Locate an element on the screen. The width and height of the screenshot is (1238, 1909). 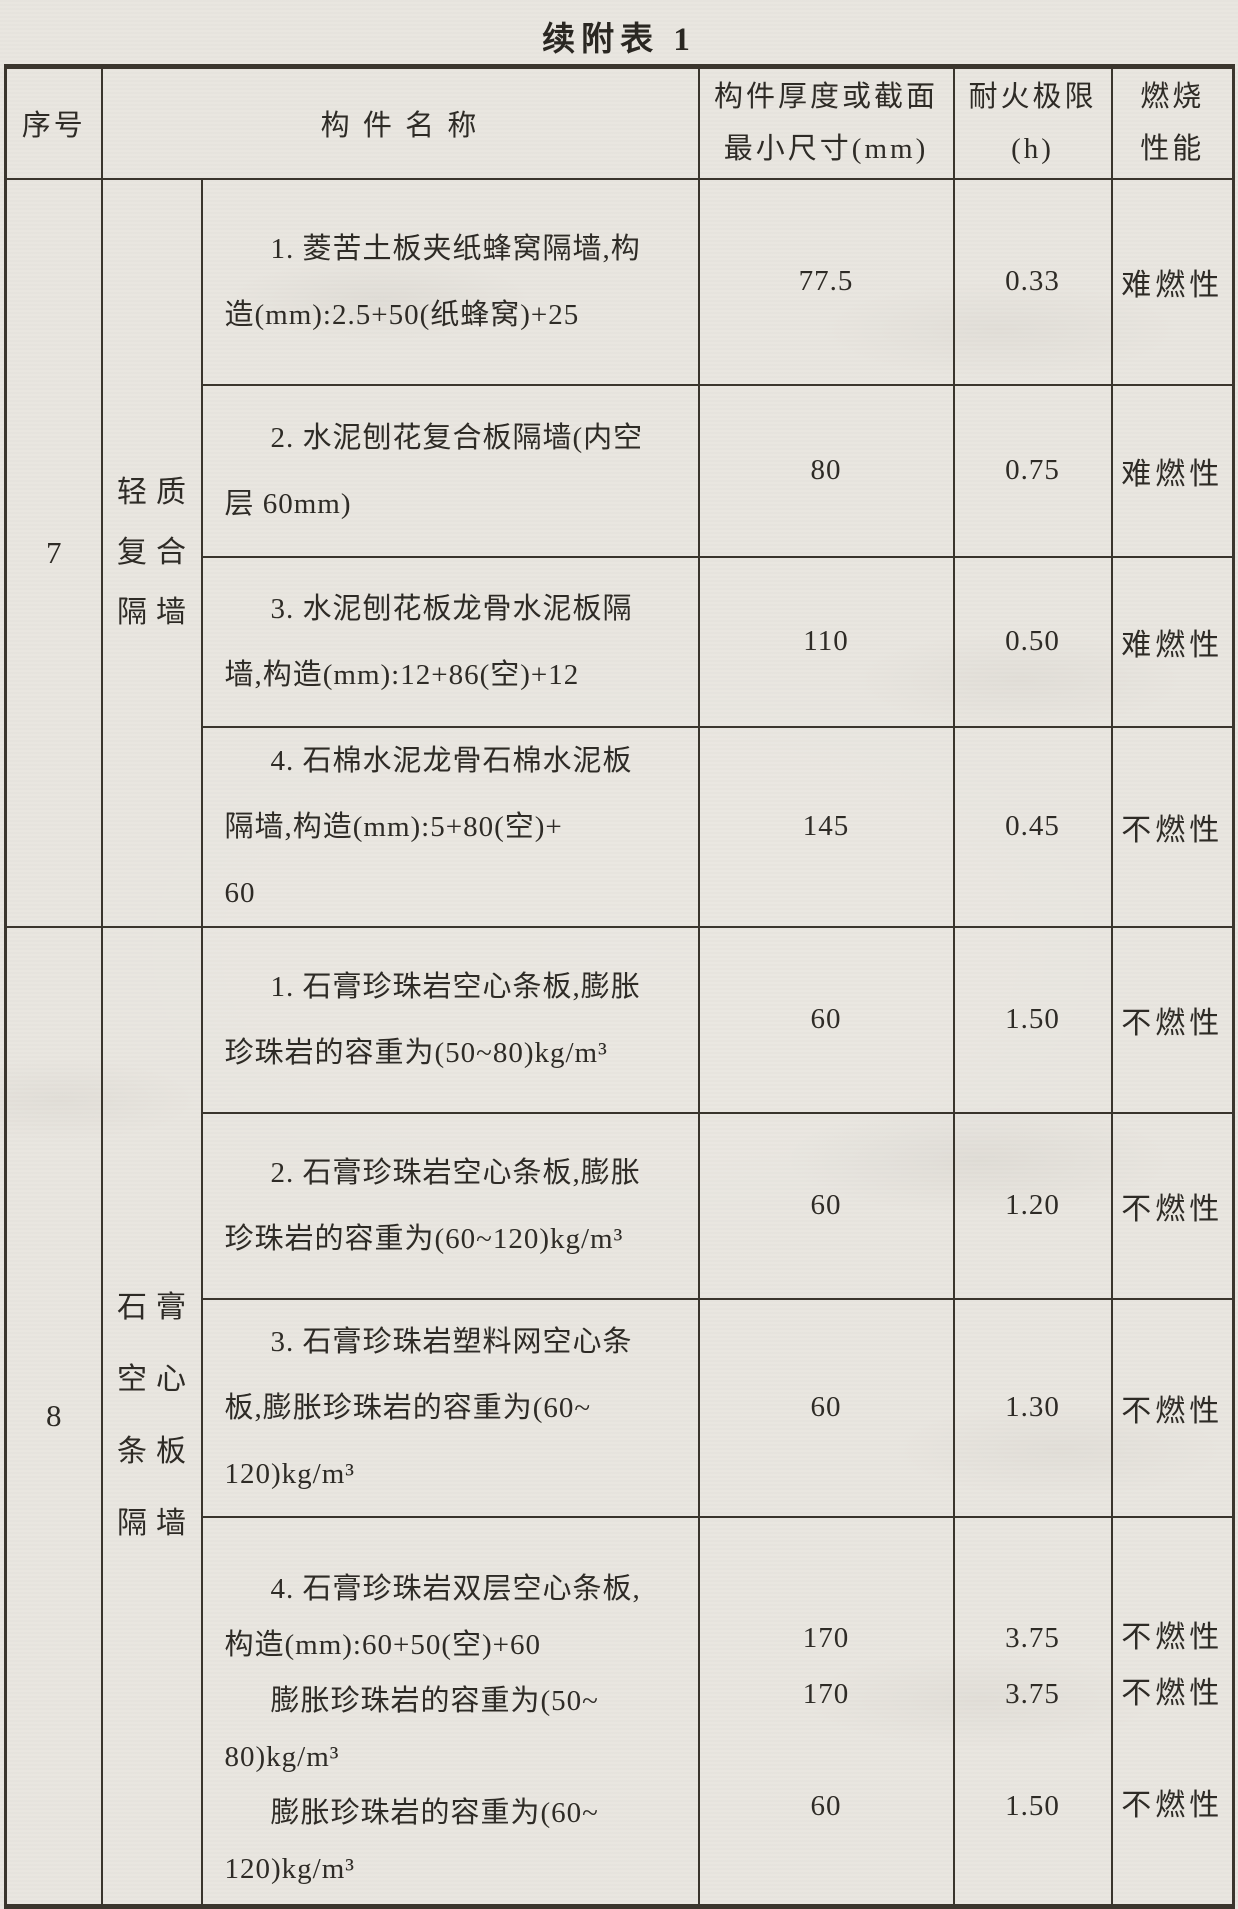
thickness-value: 145 is located at coordinates (826, 826).